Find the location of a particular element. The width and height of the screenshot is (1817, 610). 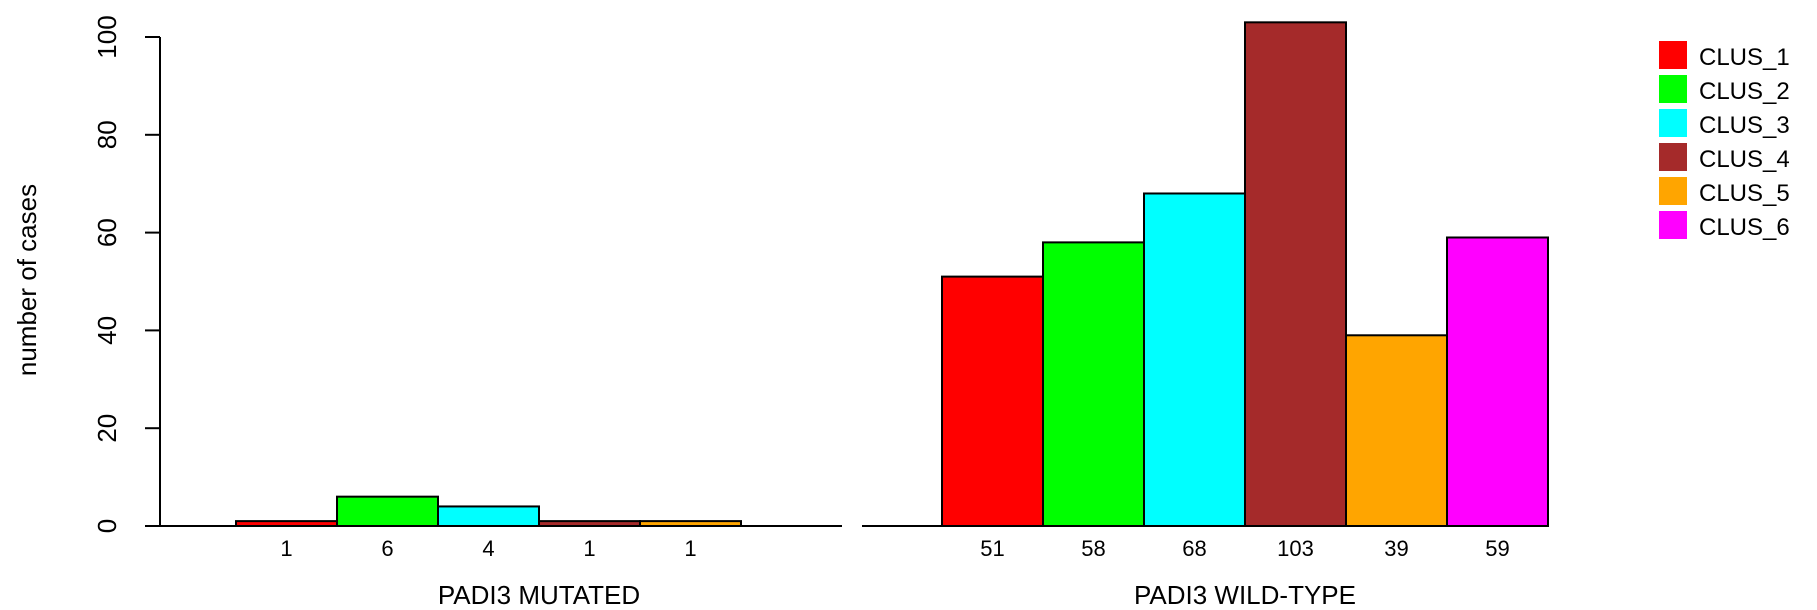

bar-count-label: 6 is located at coordinates (387, 548).